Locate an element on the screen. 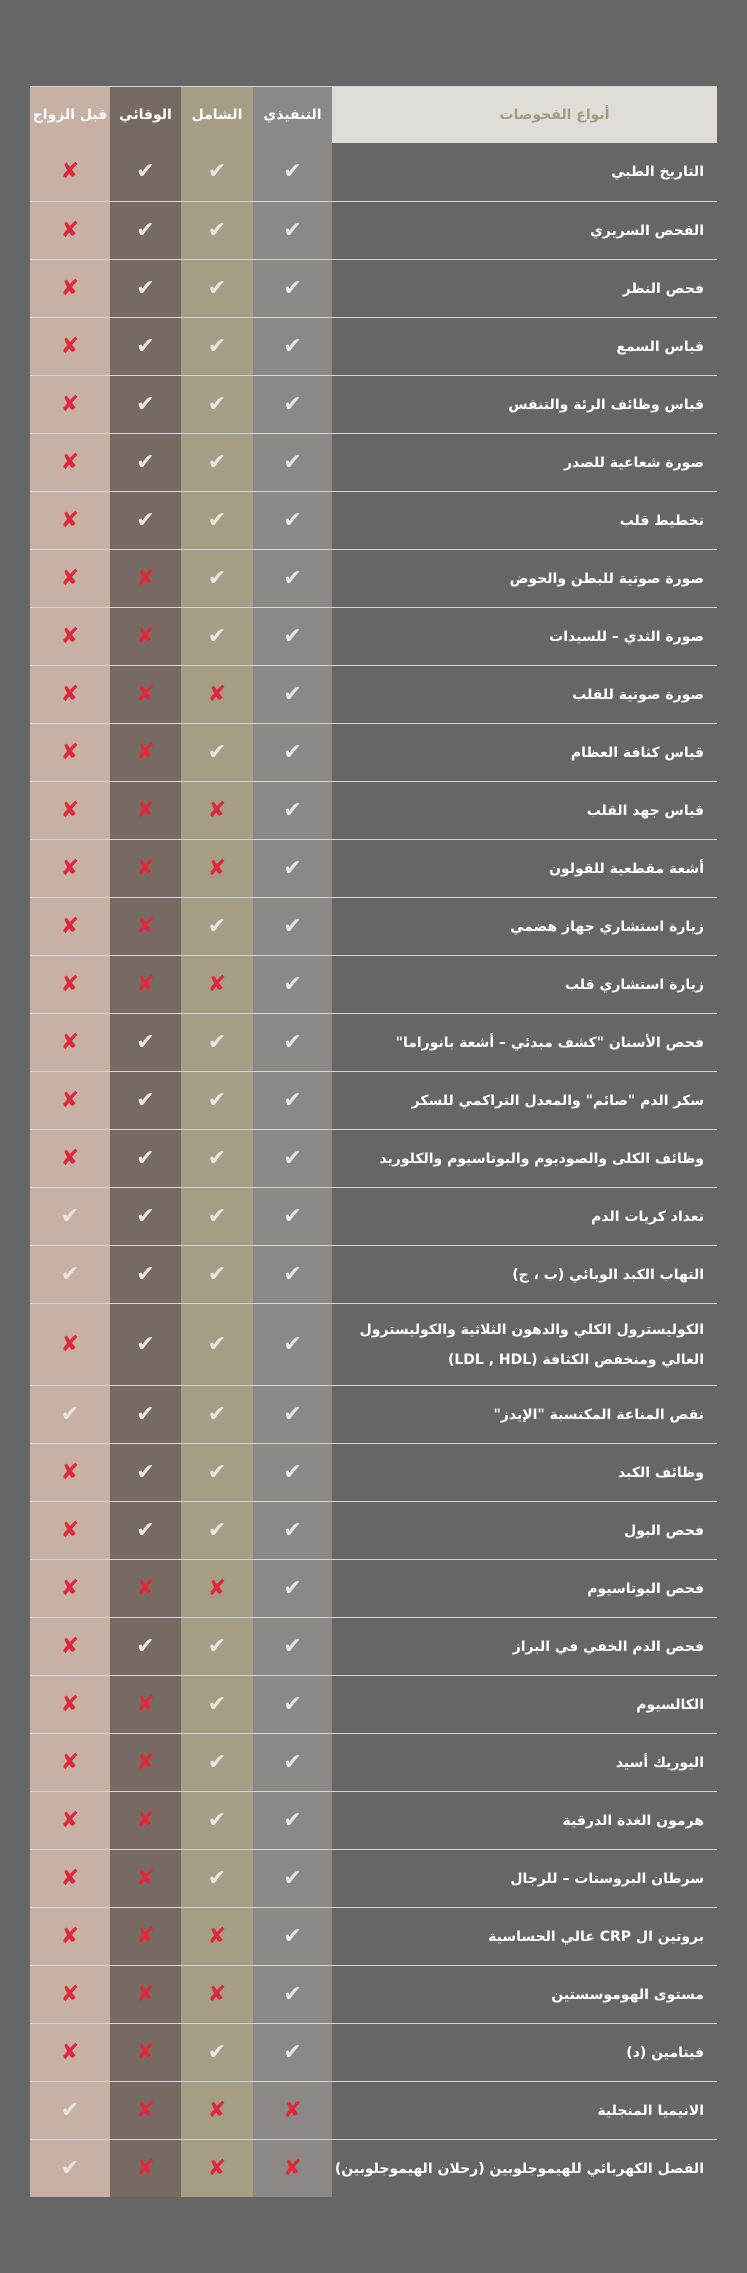 The image size is (747, 2273). table-row: ✘ ✘ ✔ ✔ زيارة استشاري جهاز هضمي is located at coordinates (373, 926).